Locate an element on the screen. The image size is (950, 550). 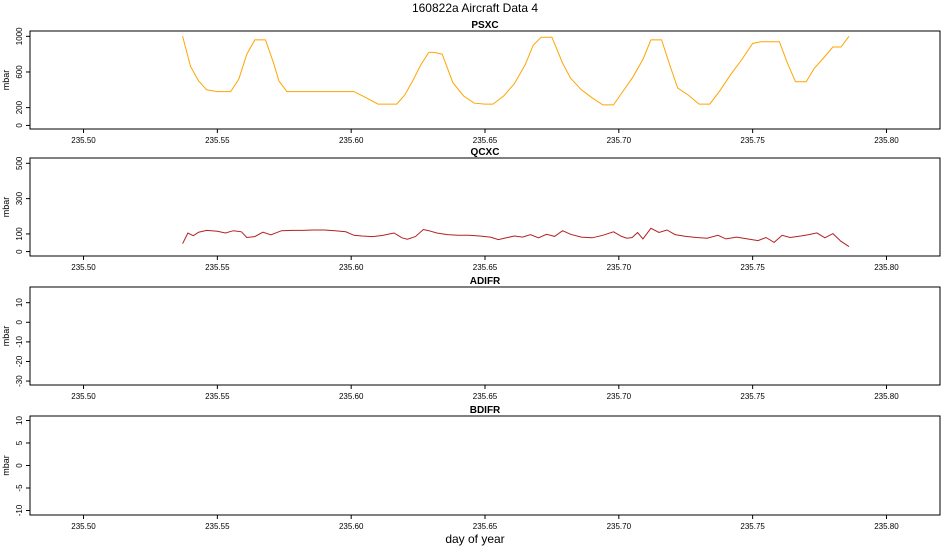
y-tick-label: 300 is located at coordinates (19, 198).